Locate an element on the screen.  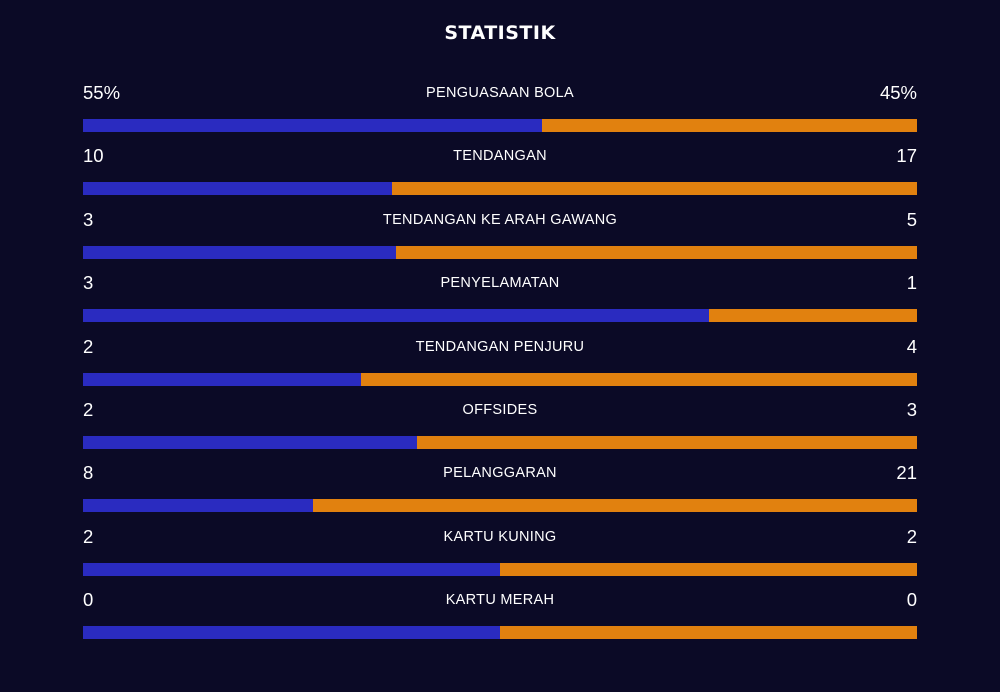
stat-label: PENYELAMATAN is located at coordinates (500, 283).